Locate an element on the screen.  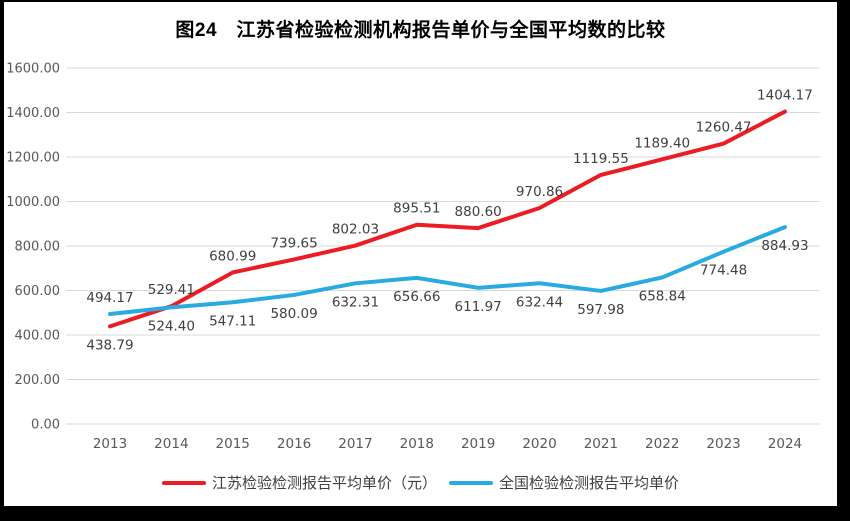
data-label-series0: 1119.55 is located at coordinates (601, 159).